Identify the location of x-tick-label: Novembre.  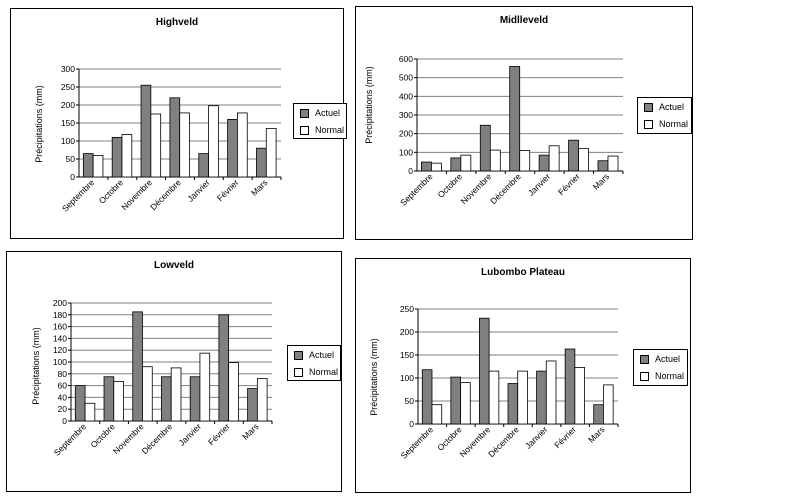
(476, 188).